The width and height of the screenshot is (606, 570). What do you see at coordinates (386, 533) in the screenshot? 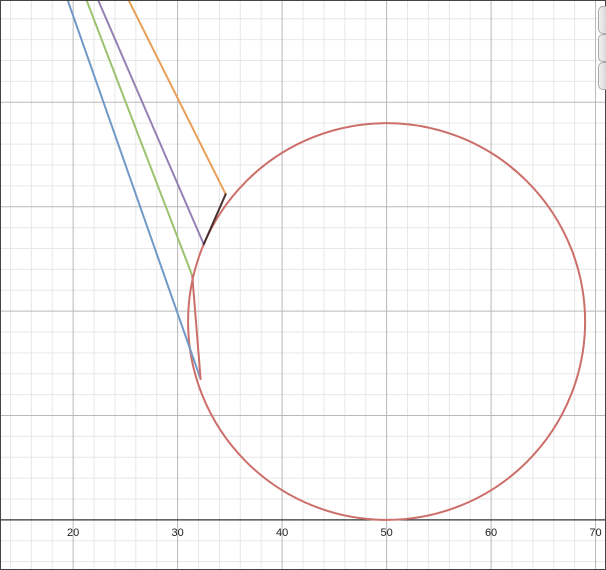
I see `x-tick-label: 50` at bounding box center [386, 533].